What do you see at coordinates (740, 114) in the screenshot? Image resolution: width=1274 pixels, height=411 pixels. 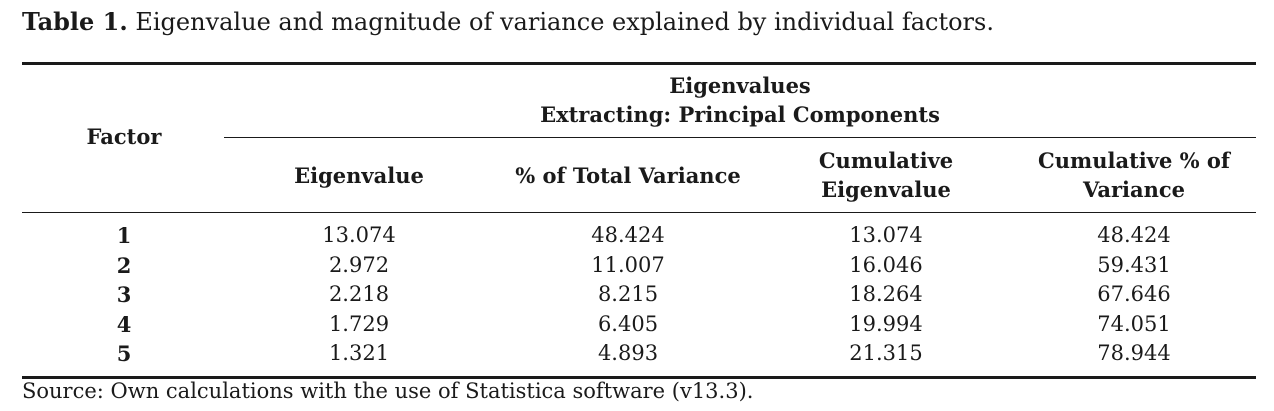 I see `group-header-line2: Extracting: Principal Components` at bounding box center [740, 114].